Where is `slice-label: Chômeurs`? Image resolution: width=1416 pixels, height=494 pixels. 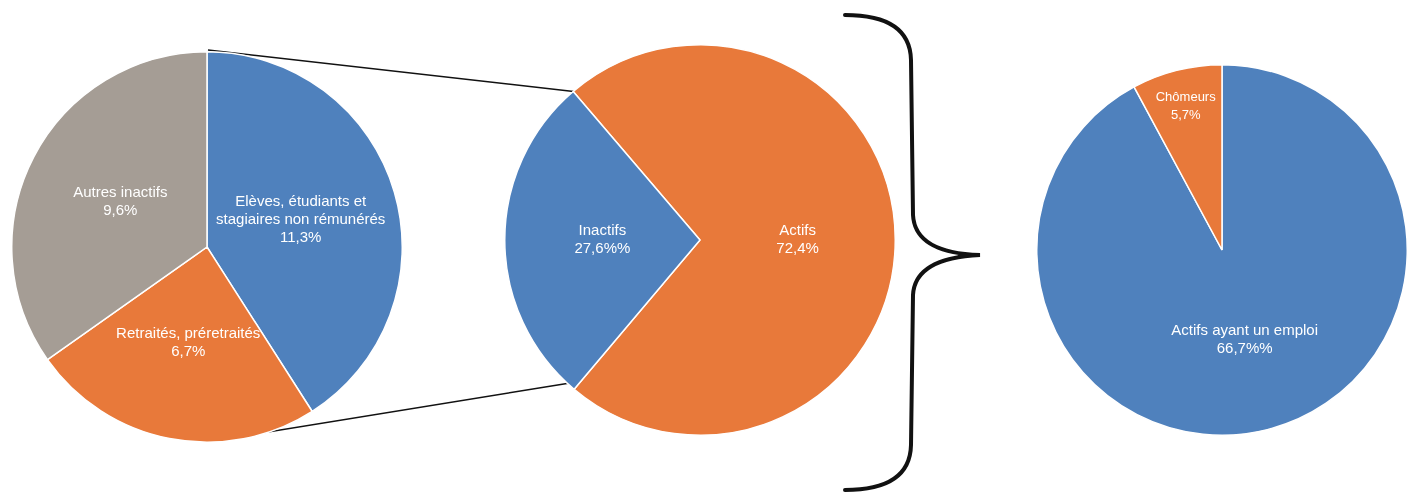 slice-label: Chômeurs is located at coordinates (1186, 96).